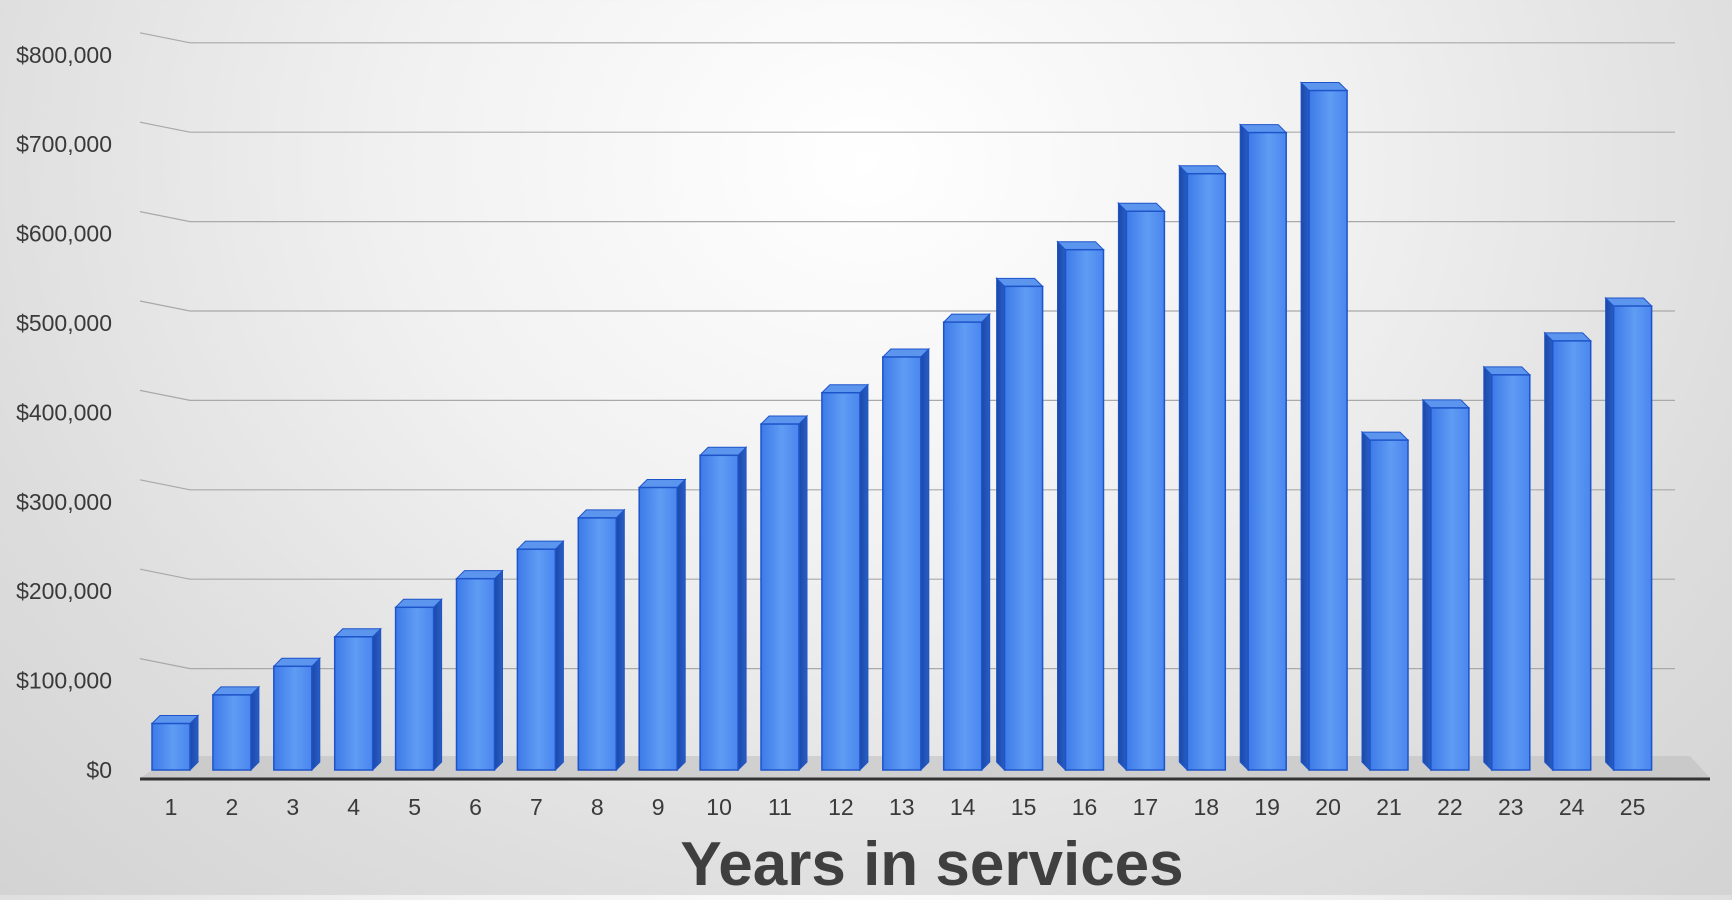  What do you see at coordinates (475, 807) in the screenshot?
I see `x-tick-label: 6` at bounding box center [475, 807].